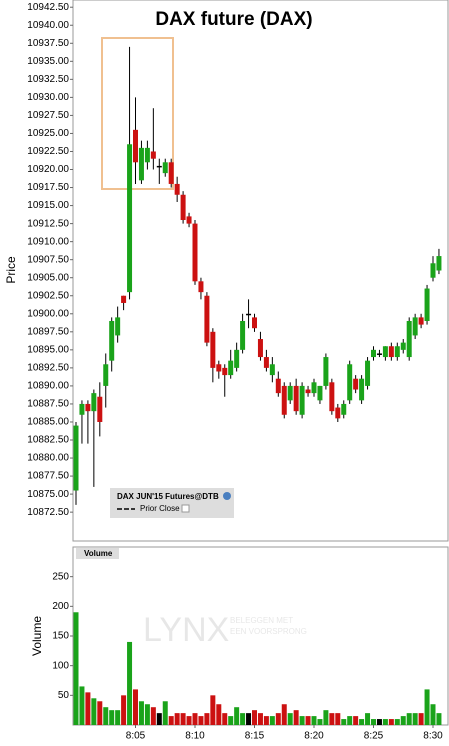 Image resolution: width=449 pixels, height=746 pixels. I want to click on y-tick-label: 10935.00, so click(48, 61).